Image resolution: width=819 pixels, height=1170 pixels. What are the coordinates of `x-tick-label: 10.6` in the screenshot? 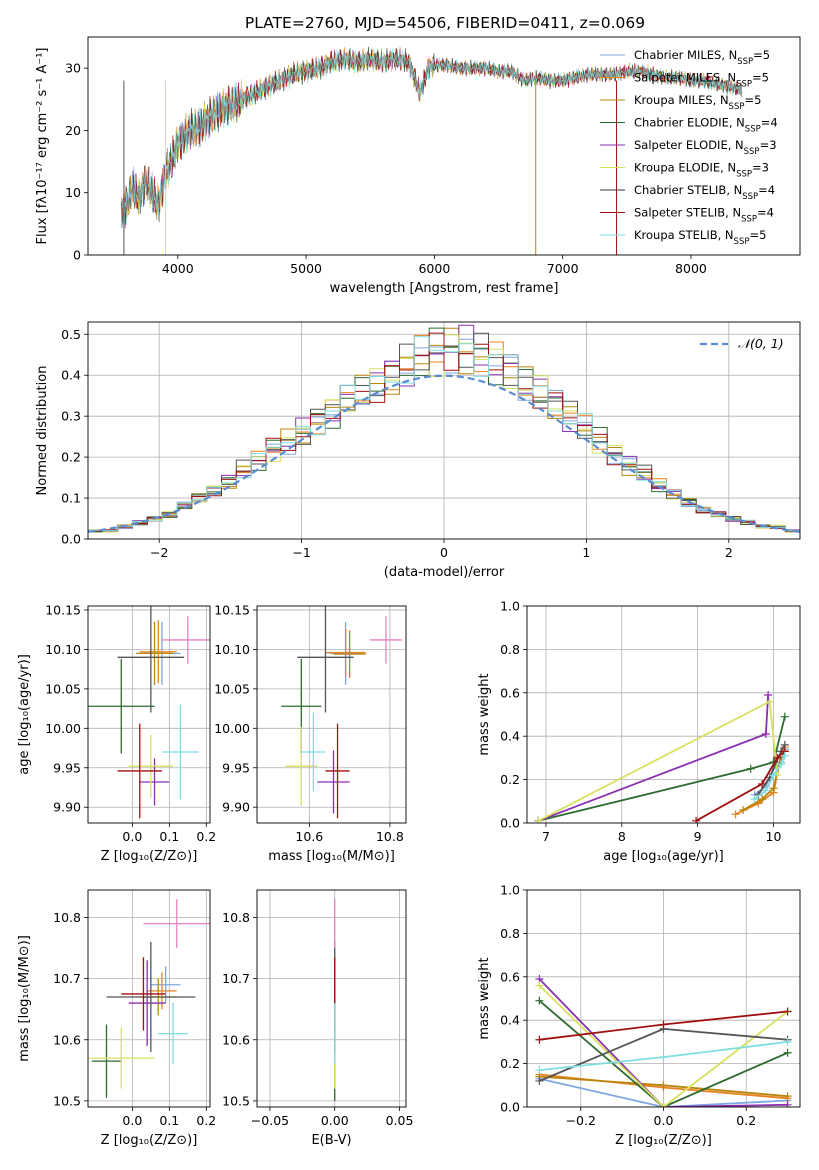 It's located at (309, 836).